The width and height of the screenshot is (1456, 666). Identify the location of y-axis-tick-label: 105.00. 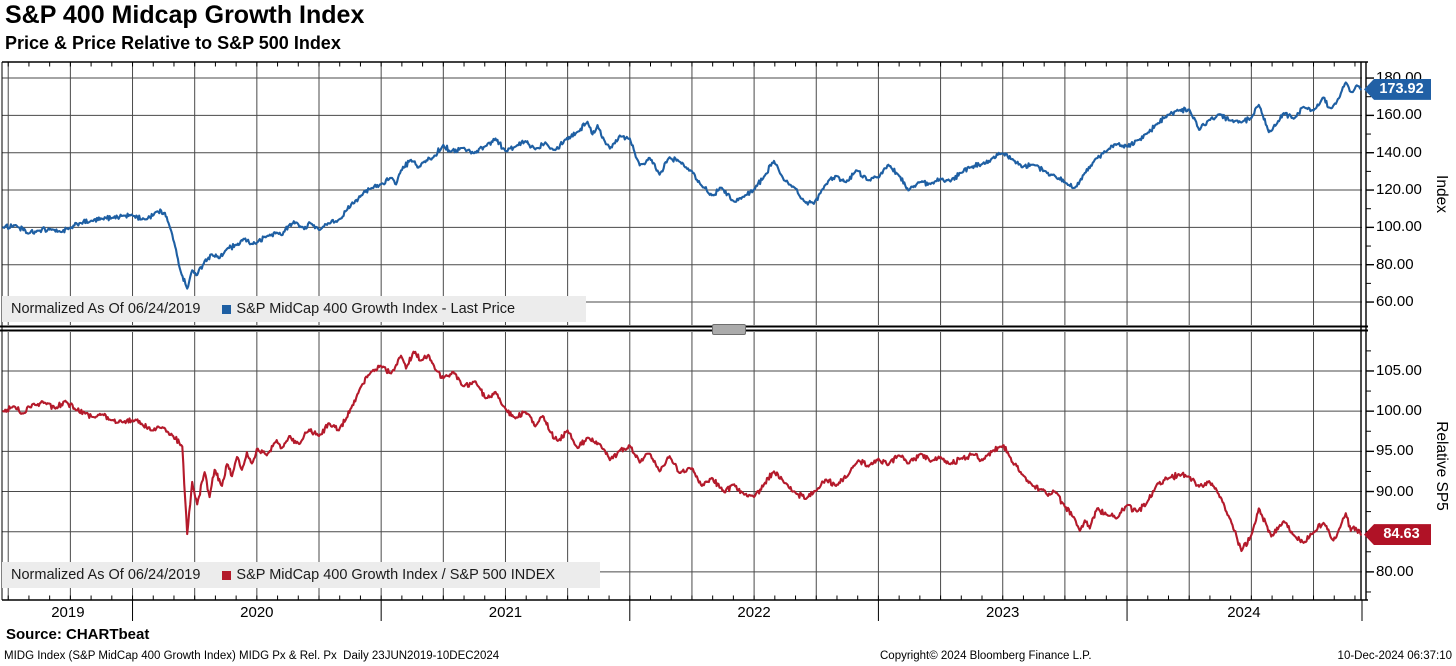
(1399, 370).